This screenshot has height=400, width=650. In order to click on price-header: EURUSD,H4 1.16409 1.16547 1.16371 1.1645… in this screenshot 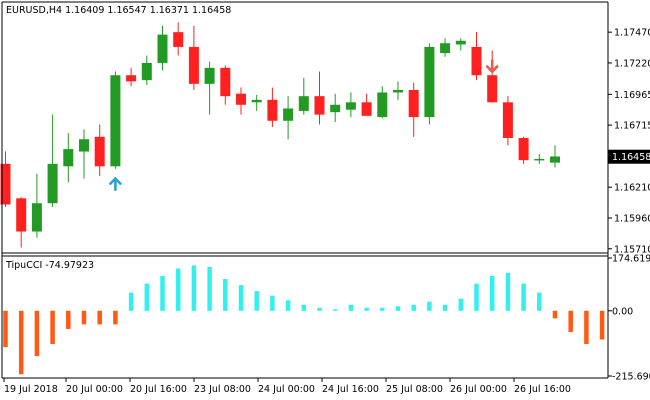, I will do `click(118, 10)`.